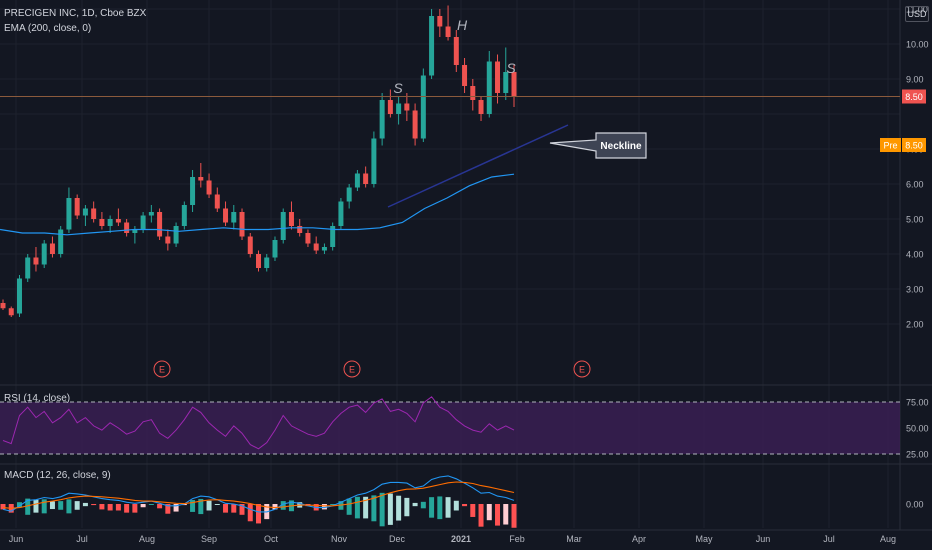 This screenshot has height=550, width=932. What do you see at coordinates (915, 185) in the screenshot?
I see `price-tick-label: 6.00` at bounding box center [915, 185].